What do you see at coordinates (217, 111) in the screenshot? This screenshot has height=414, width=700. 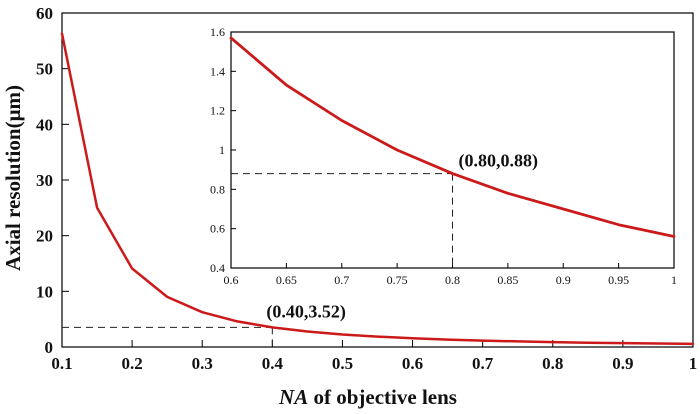 I see `inset-y-tick-label: 1.2` at bounding box center [217, 111].